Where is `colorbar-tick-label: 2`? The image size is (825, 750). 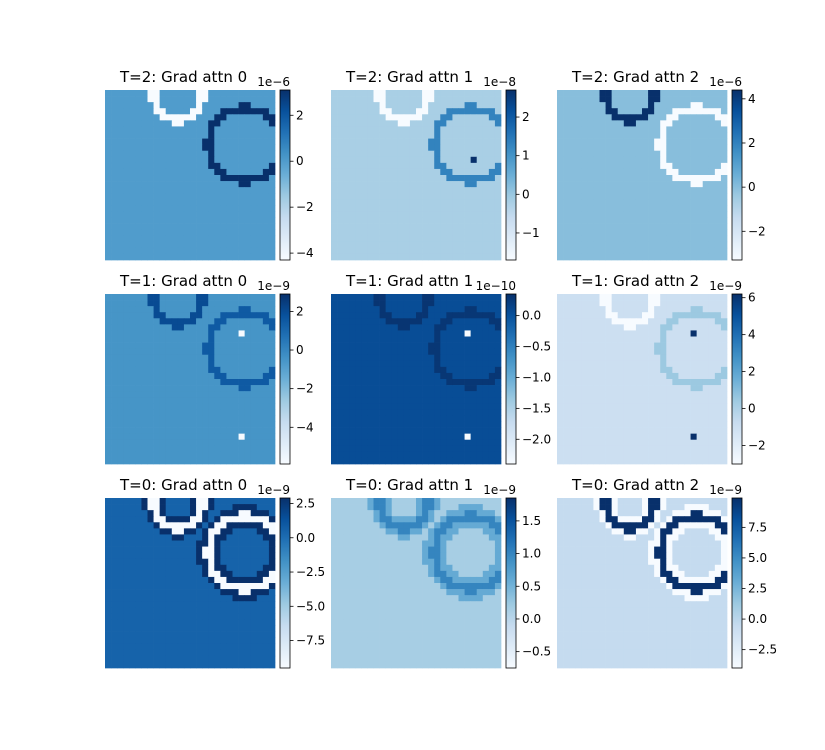 colorbar-tick-label: 2 is located at coordinates (752, 372).